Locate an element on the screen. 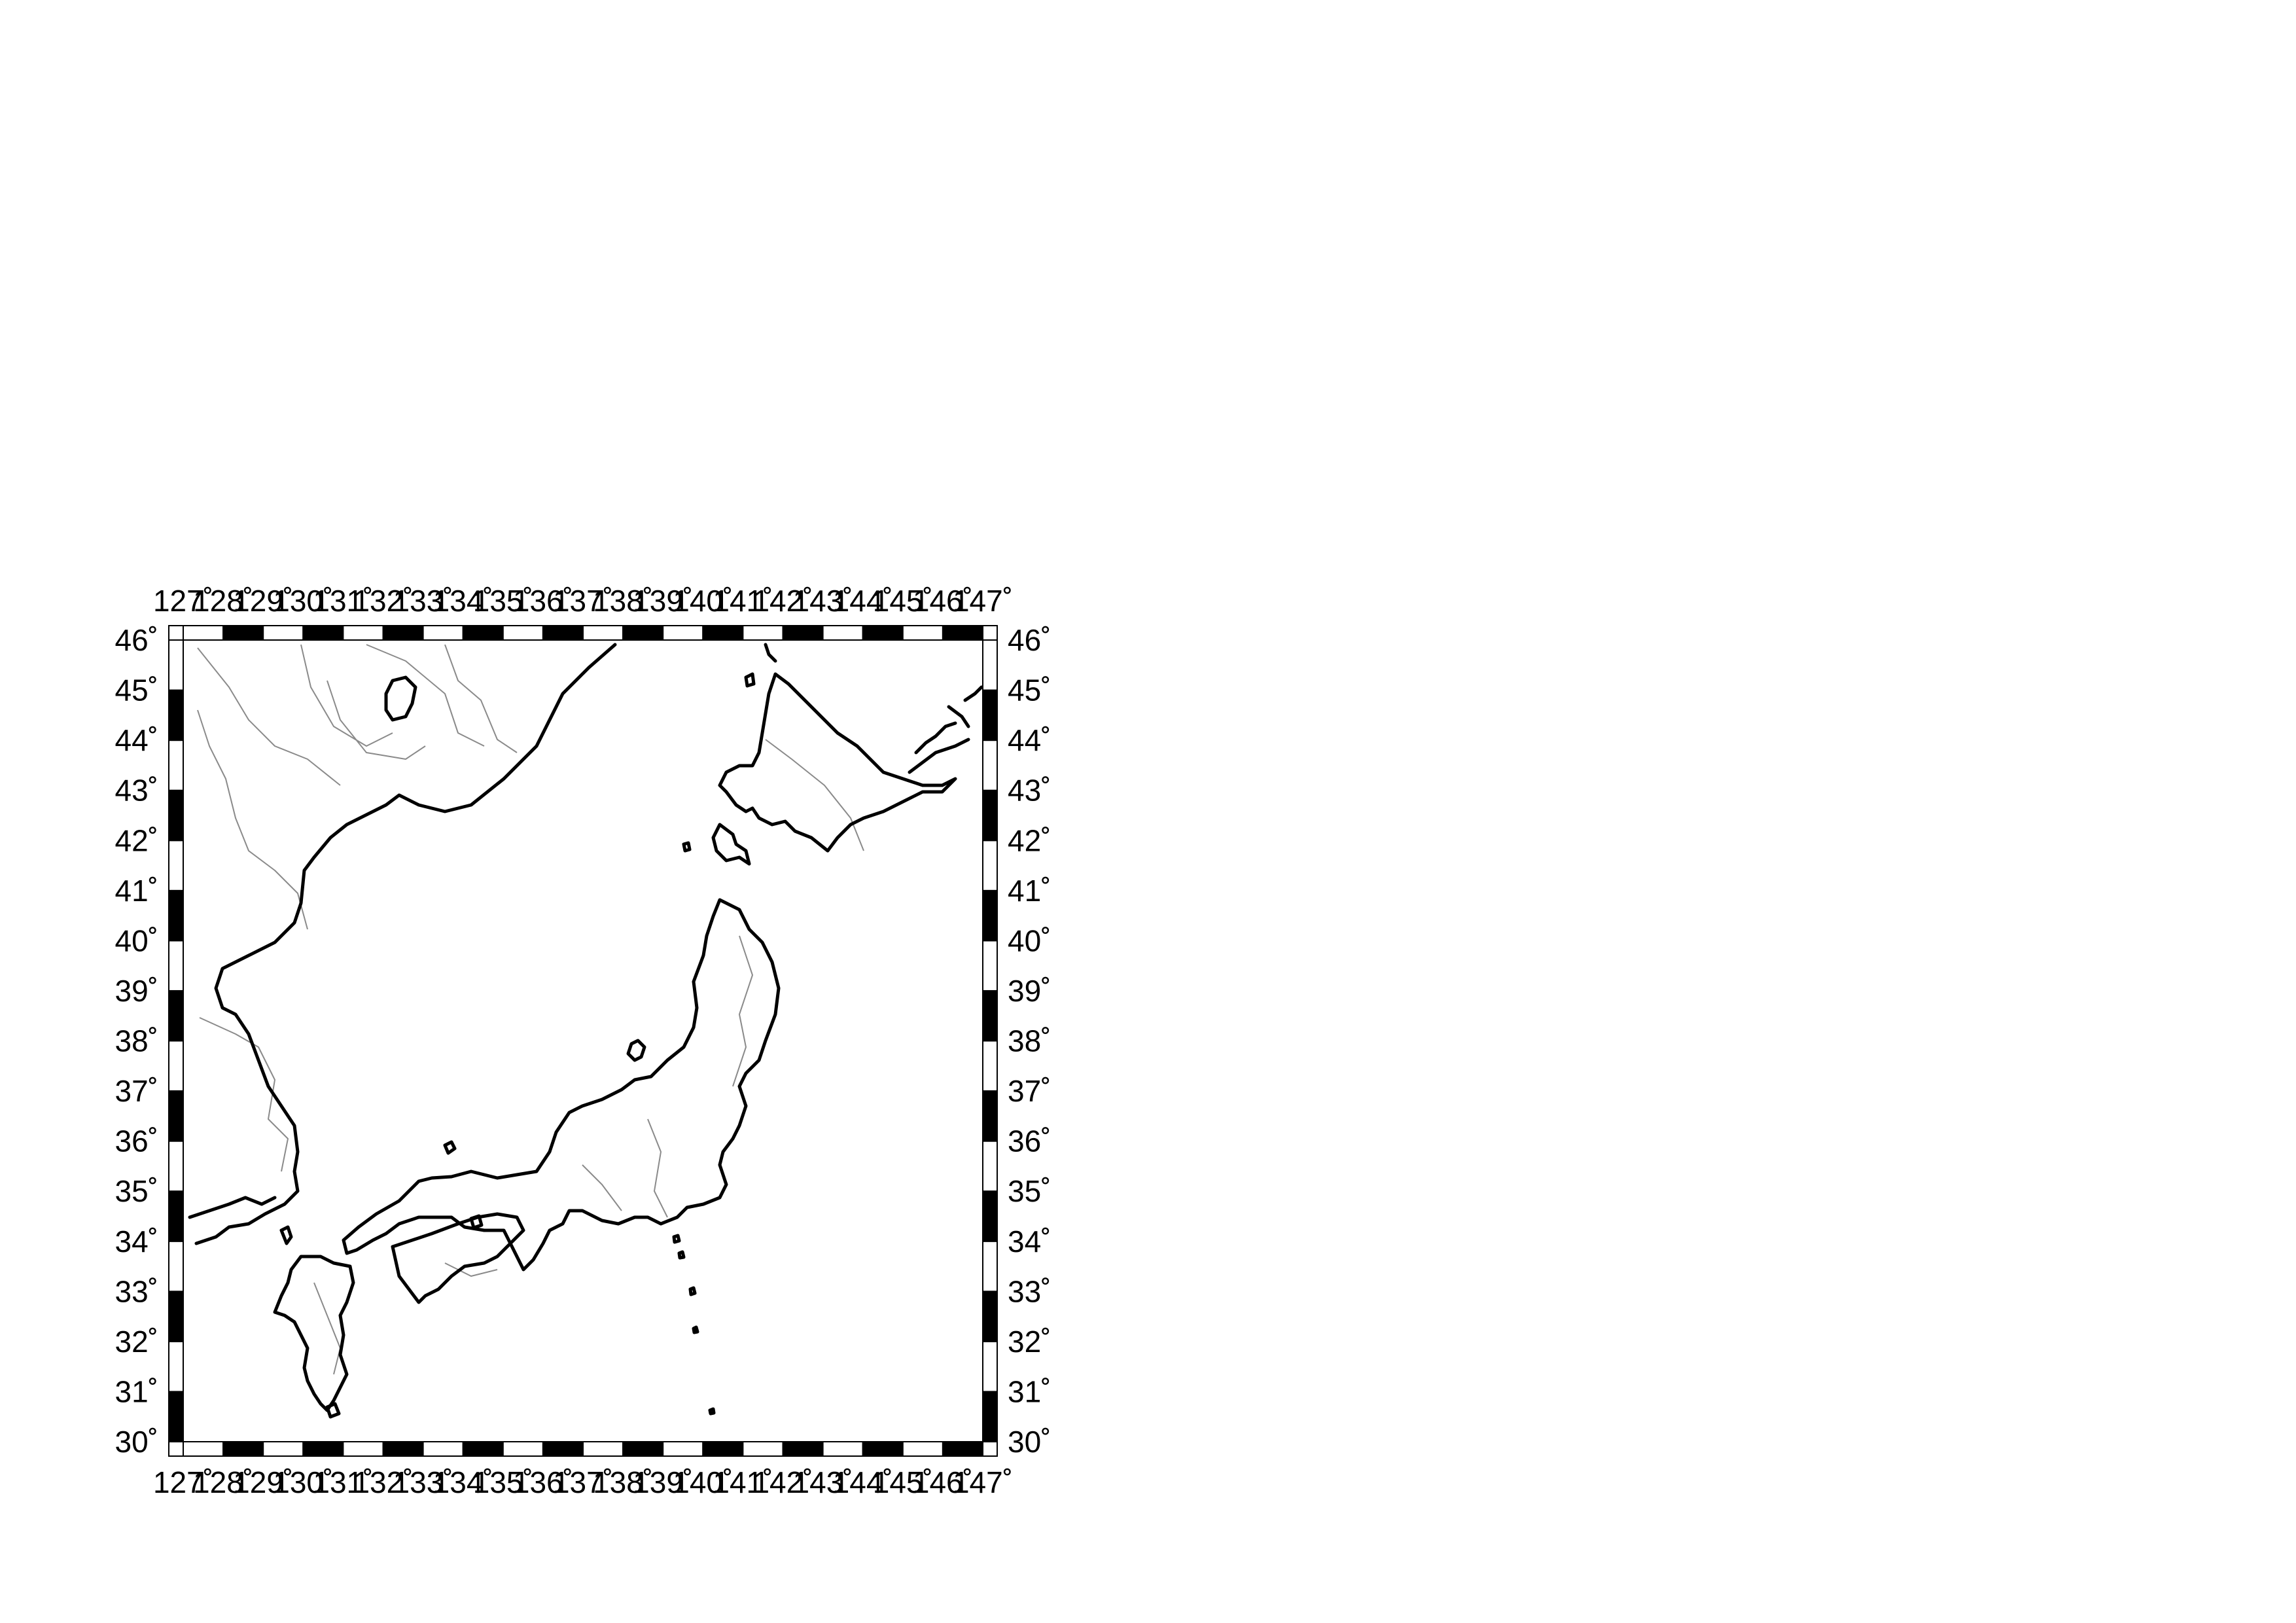 This screenshot has height=1623, width=2296. lon-tick-label-bottom: 133˚ is located at coordinates (423, 1482).